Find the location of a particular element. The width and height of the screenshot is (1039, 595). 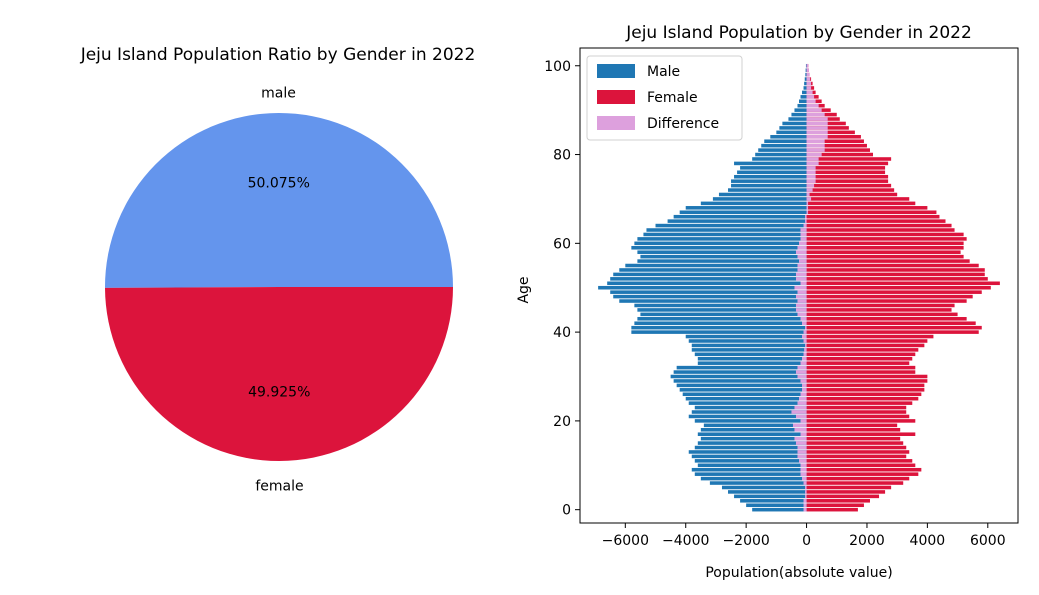

bar-title: Jeju Island Population by Gender in 2022 is located at coordinates (798, 33).